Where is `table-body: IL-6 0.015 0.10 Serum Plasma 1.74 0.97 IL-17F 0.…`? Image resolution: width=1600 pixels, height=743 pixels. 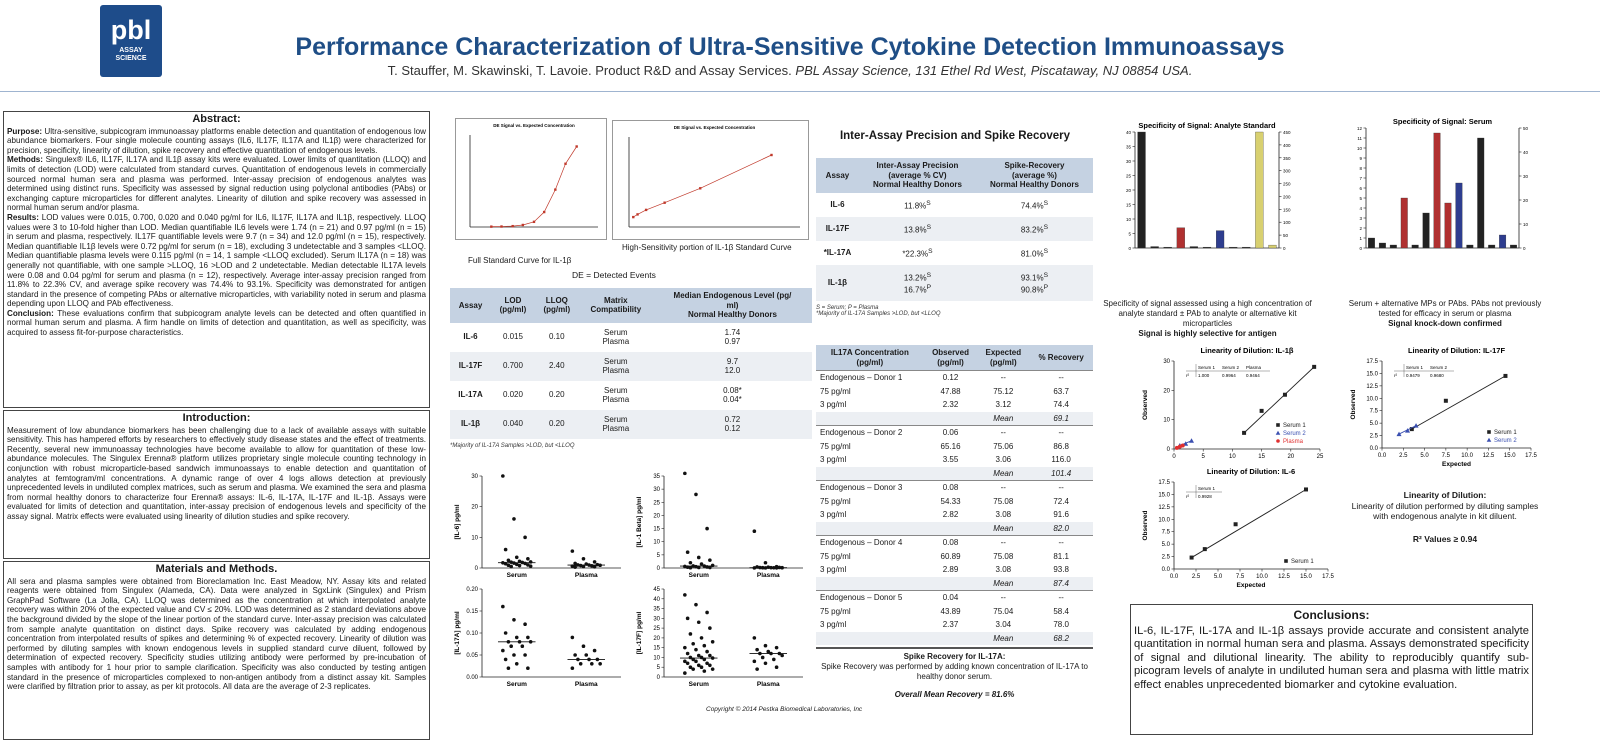 table-body: IL-6 0.015 0.10 Serum Plasma 1.74 0.97 IL-17F 0.… is located at coordinates (631, 381).